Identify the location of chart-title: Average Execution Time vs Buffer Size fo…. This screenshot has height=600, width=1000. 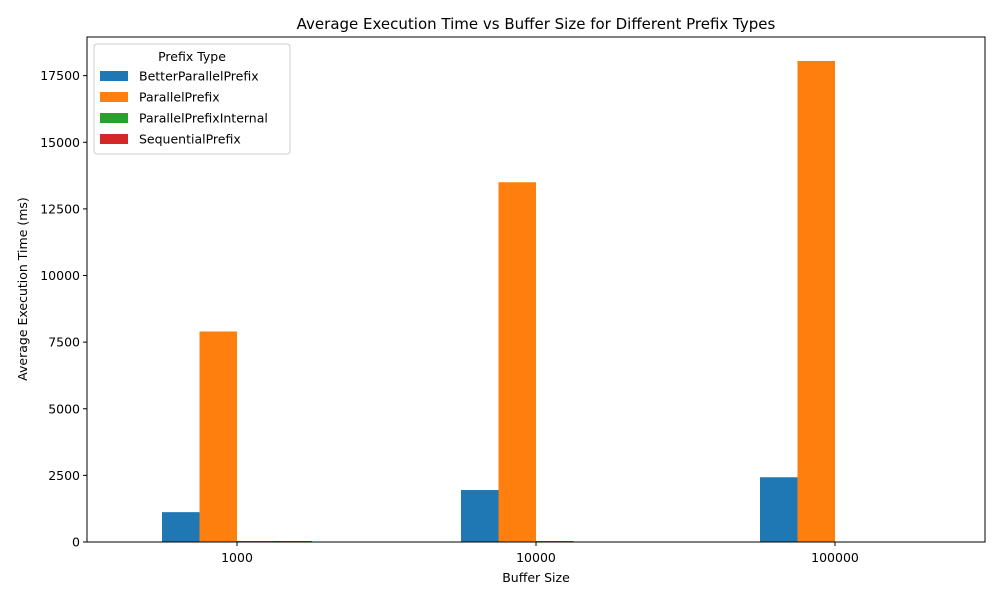
(536, 24).